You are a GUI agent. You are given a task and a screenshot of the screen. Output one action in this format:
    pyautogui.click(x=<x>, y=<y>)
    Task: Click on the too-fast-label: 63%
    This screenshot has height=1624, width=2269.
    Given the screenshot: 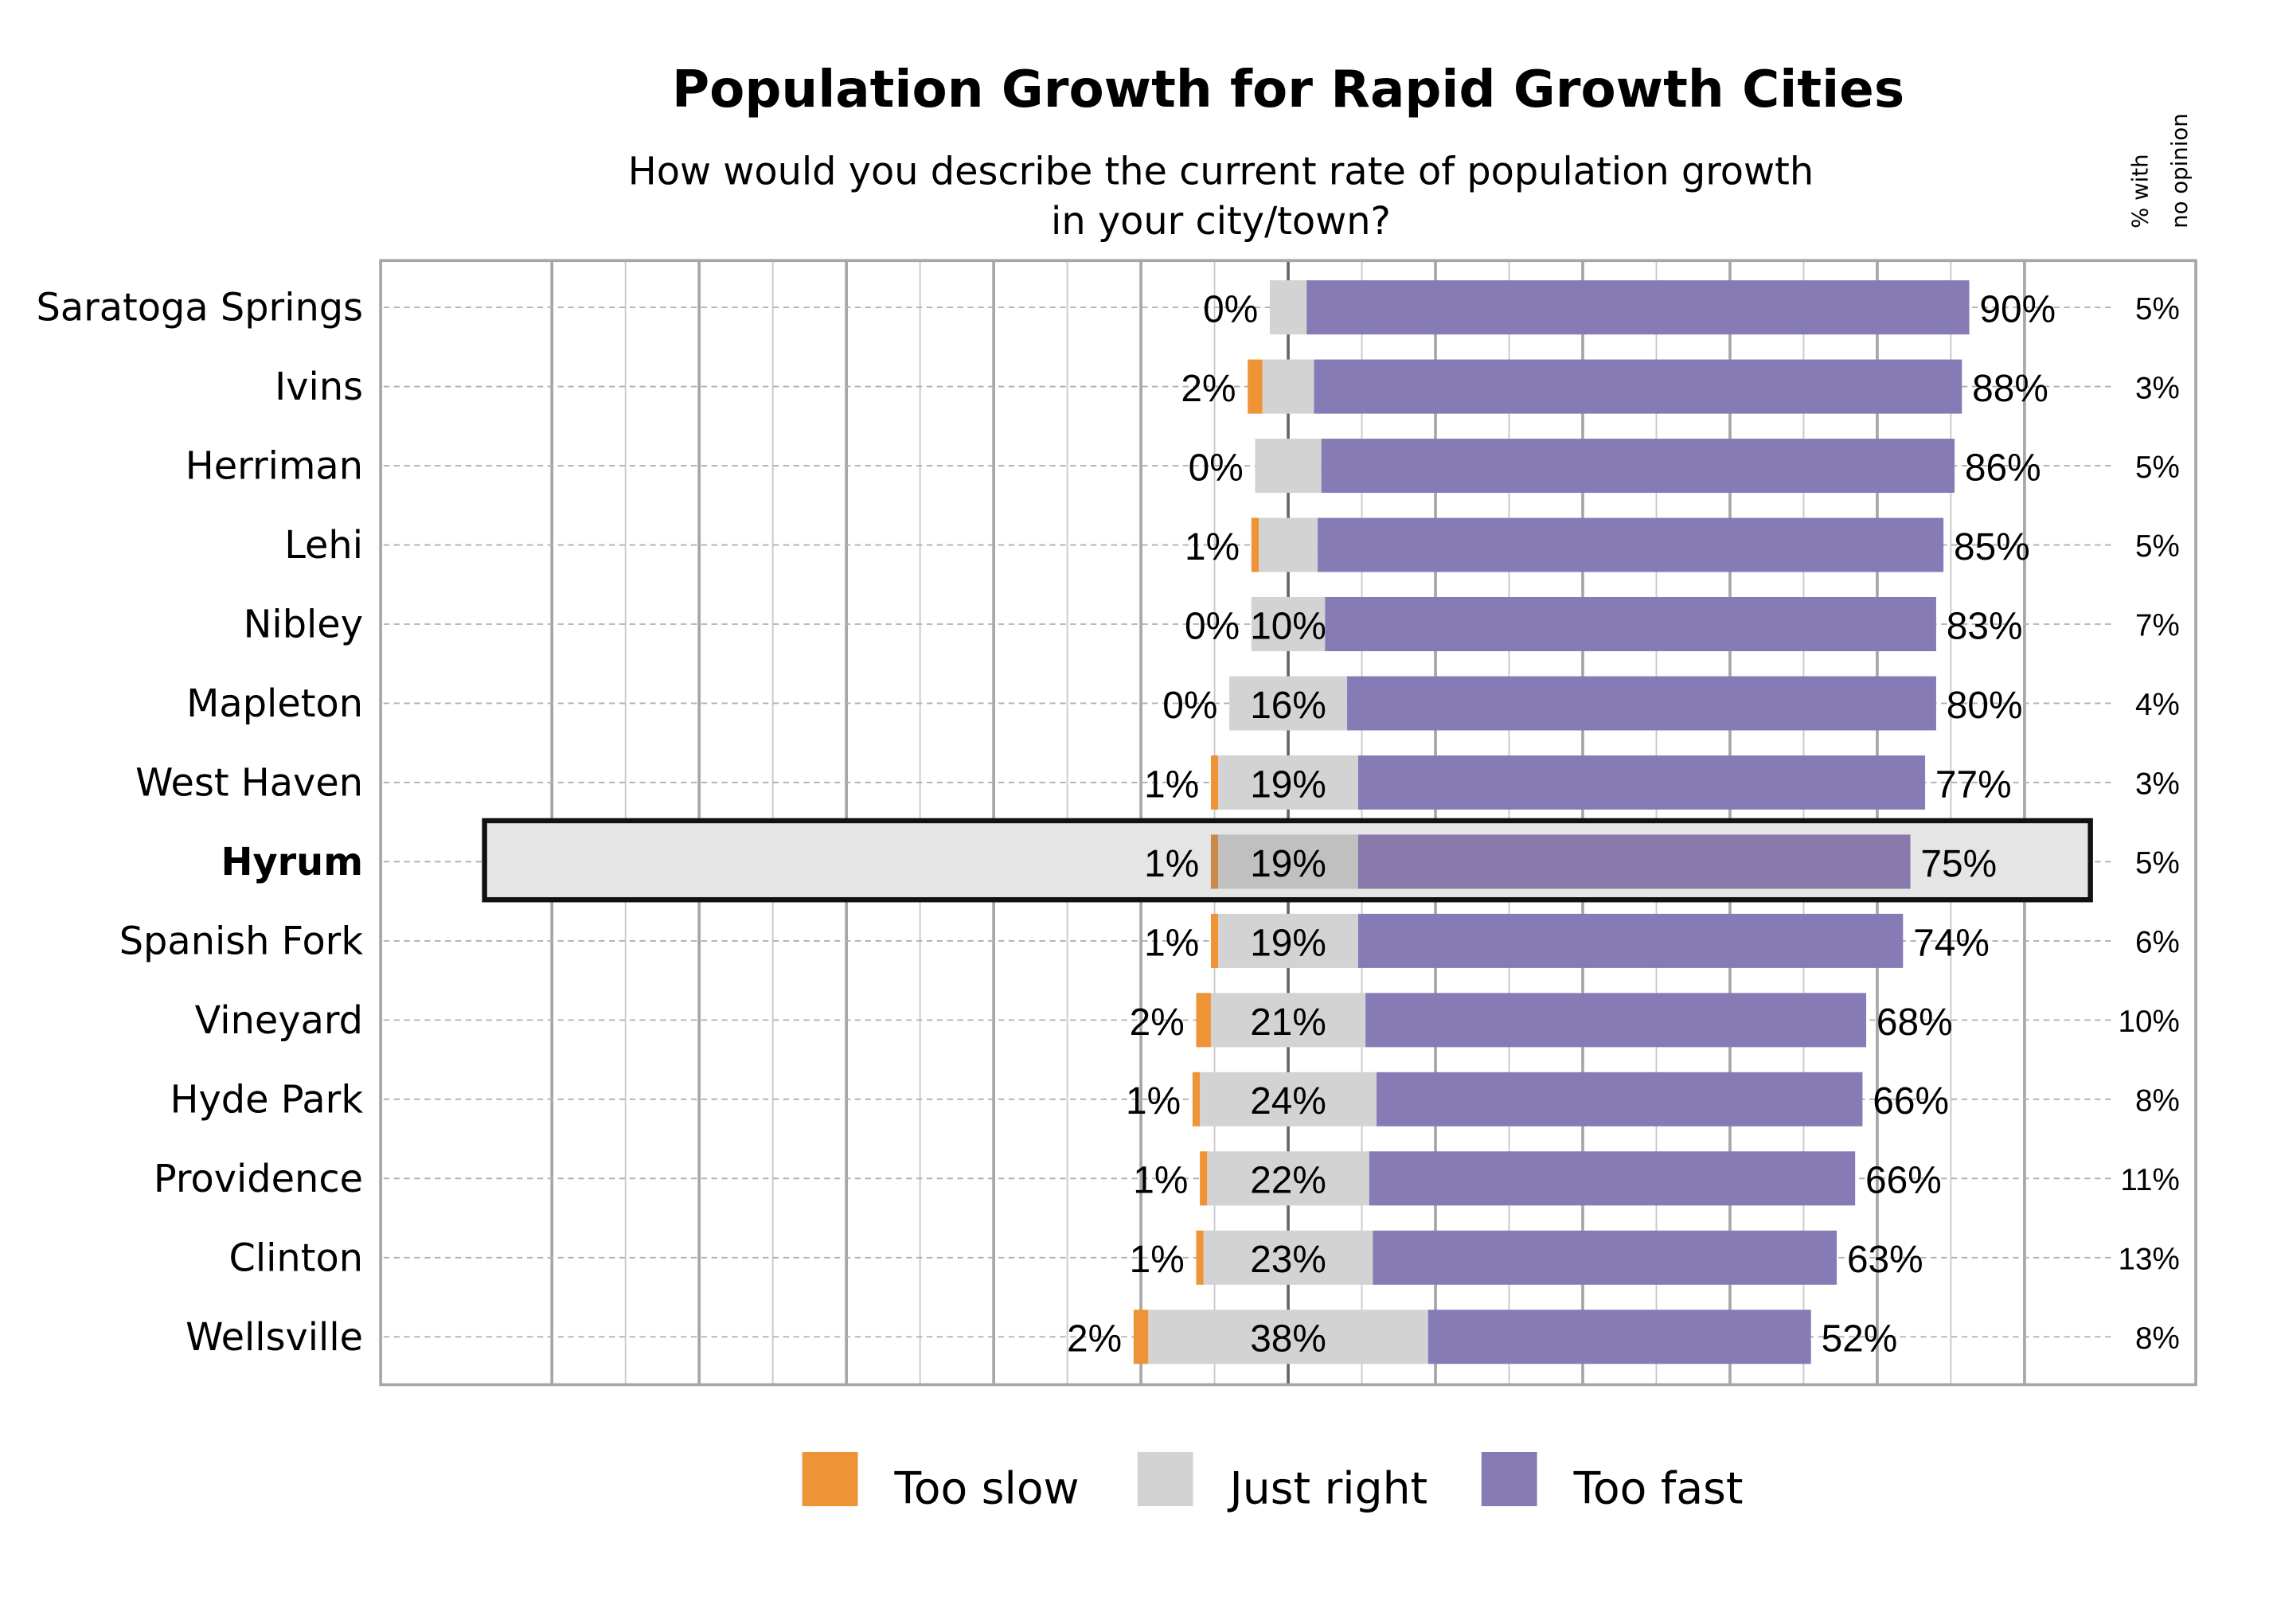 What is the action you would take?
    pyautogui.click(x=1885, y=1260)
    